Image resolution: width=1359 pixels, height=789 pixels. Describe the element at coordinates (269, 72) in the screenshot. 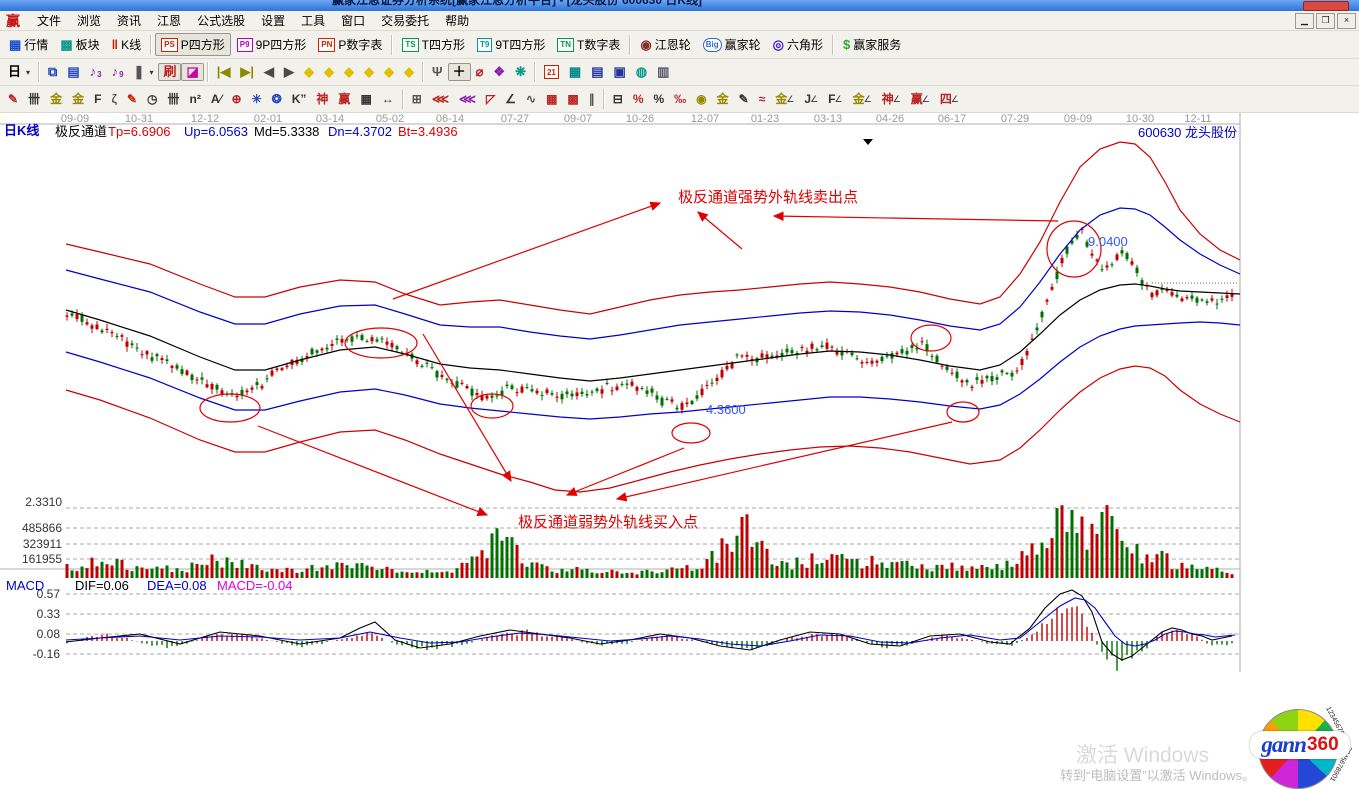

I see `prev-page-button: ◀` at that location.